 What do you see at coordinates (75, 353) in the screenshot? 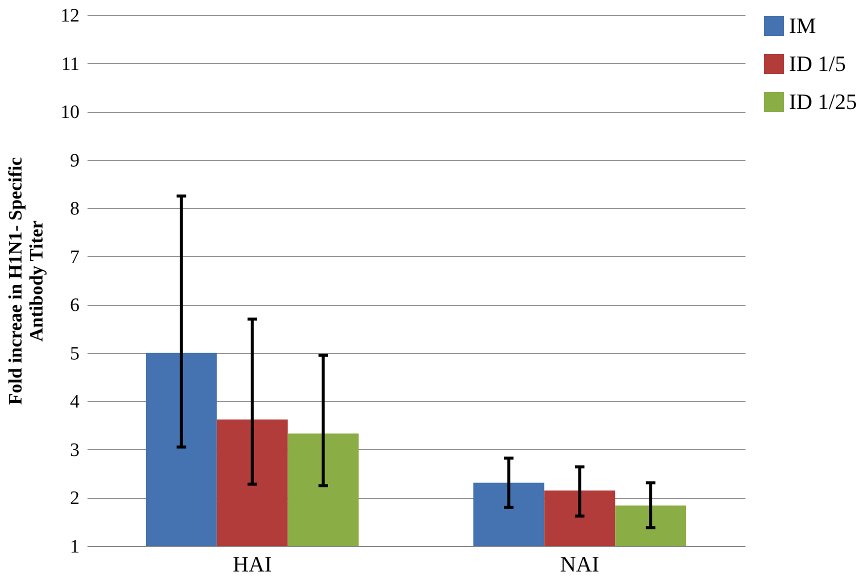
I see `y-tick-label: 5` at bounding box center [75, 353].